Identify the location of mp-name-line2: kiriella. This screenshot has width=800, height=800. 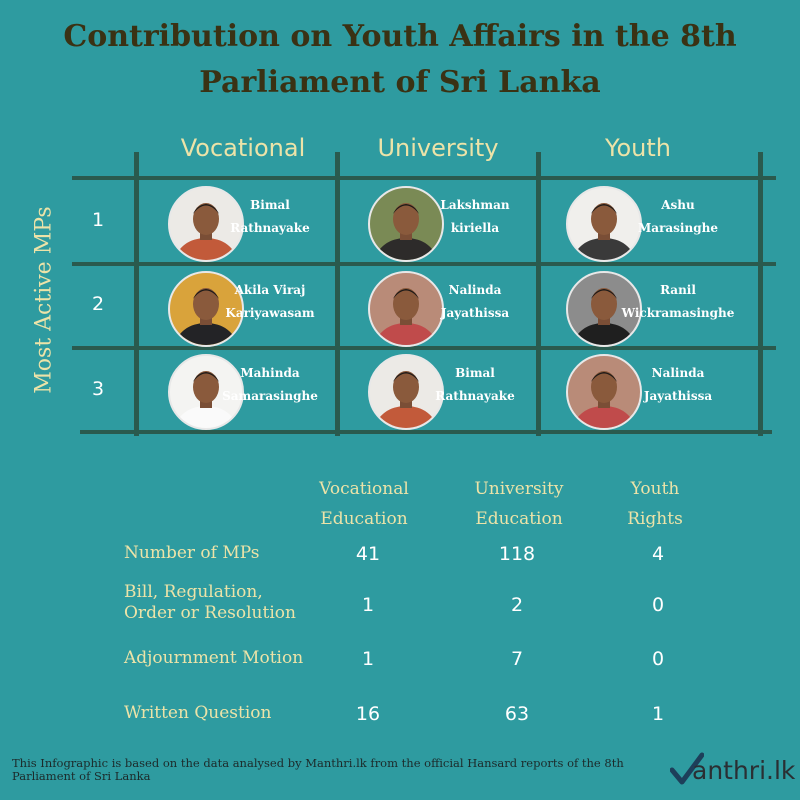
(475, 228).